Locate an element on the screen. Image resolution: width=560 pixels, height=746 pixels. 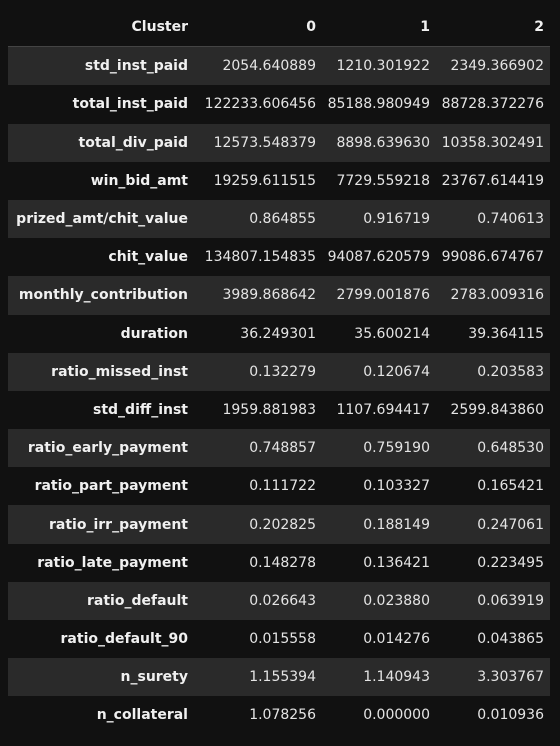
cell-value: 3989.868642 is located at coordinates (269, 295).